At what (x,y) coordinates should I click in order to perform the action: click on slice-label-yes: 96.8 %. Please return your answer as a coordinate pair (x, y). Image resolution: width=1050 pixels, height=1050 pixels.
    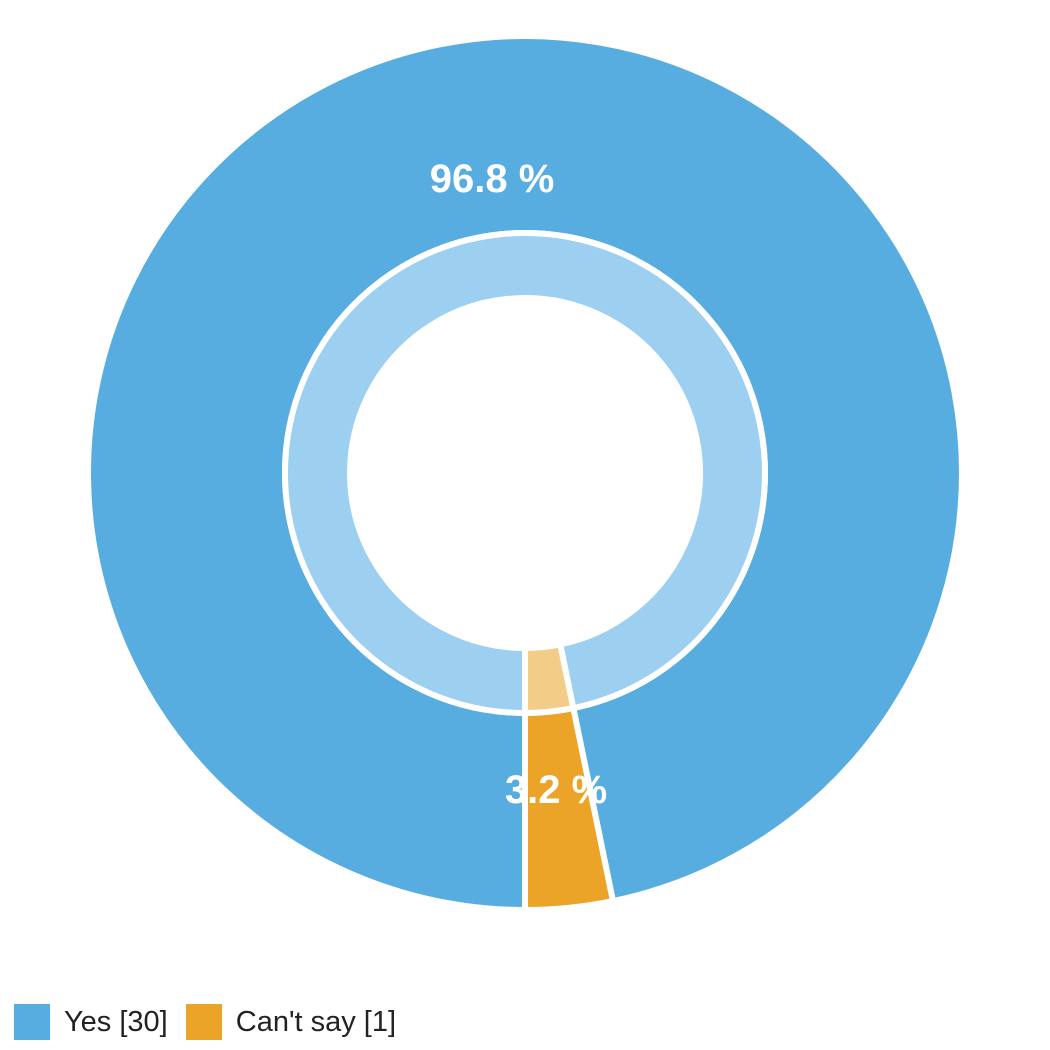
    Looking at the image, I should click on (492, 179).